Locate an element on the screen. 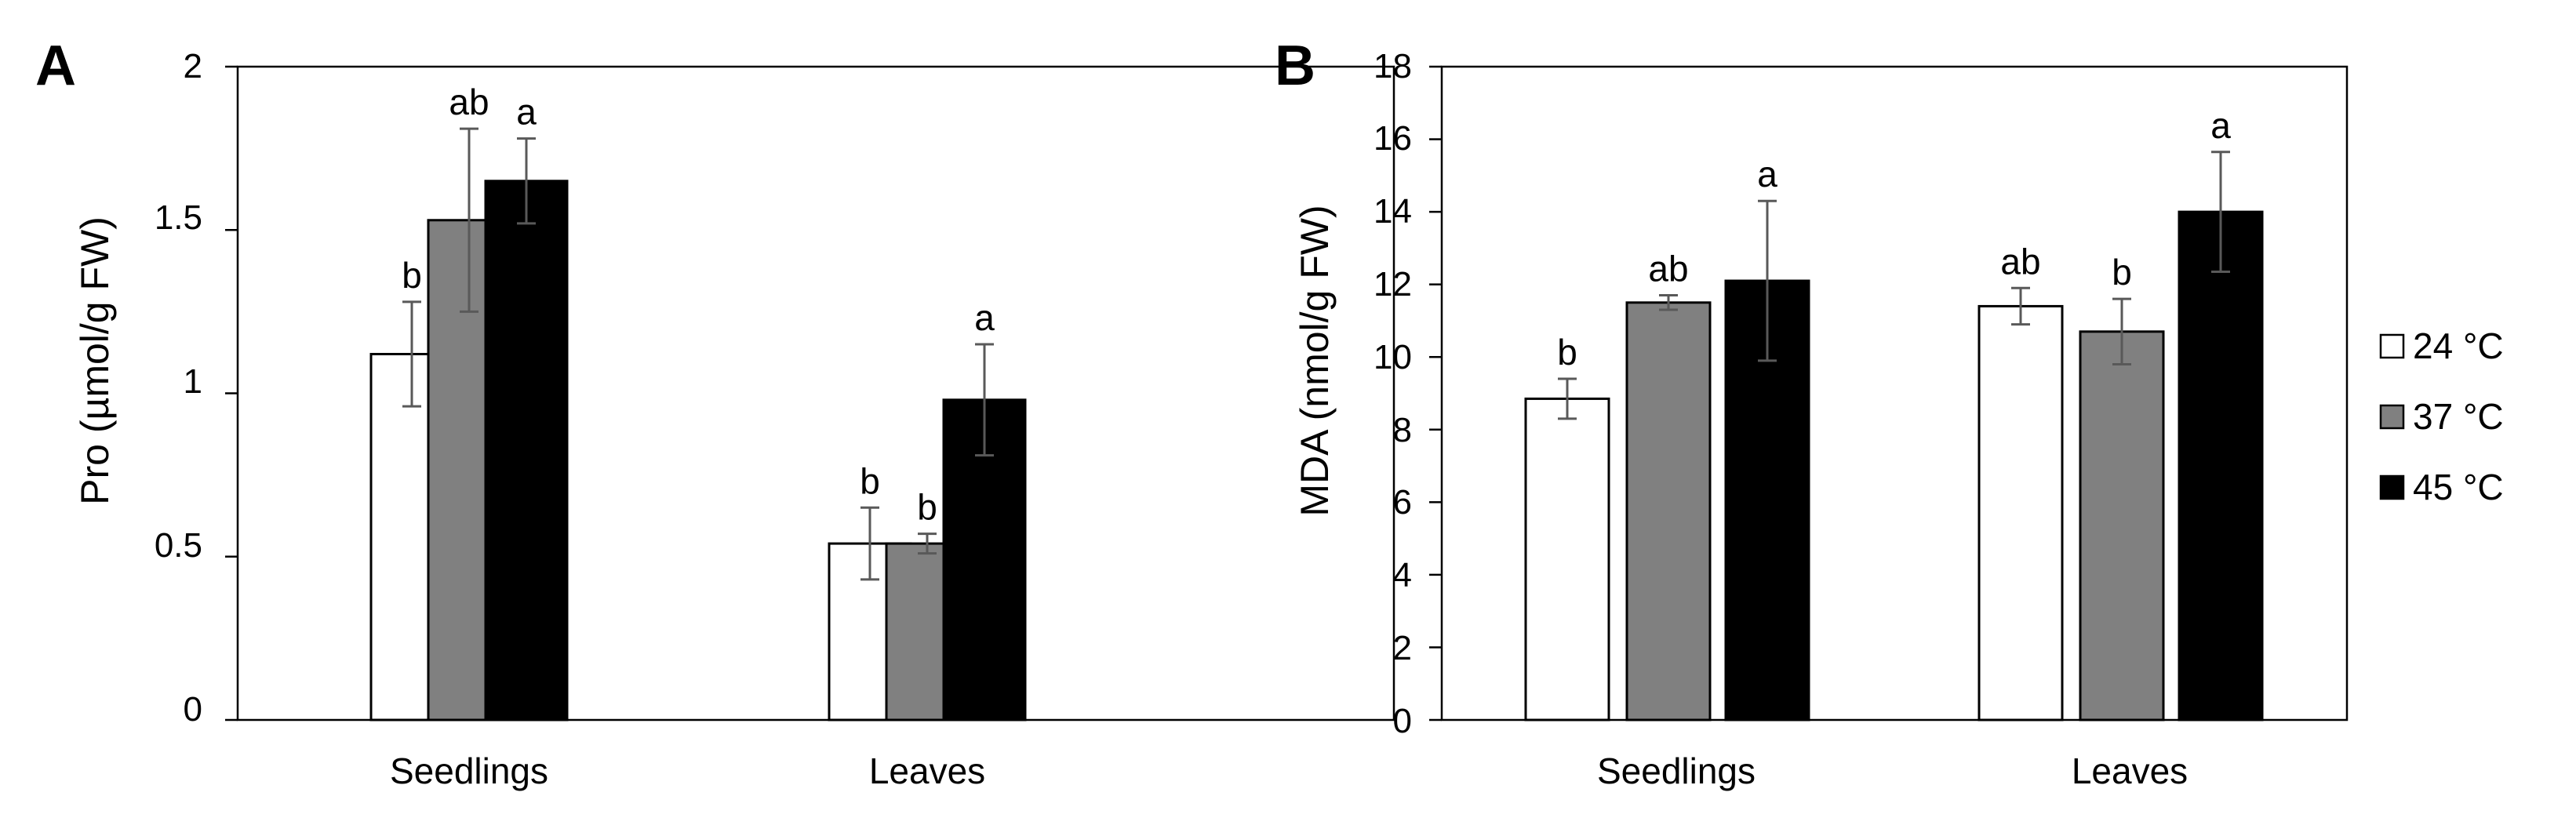 Image resolution: width=2576 pixels, height=836 pixels. bar-leaves-37c is located at coordinates (2122, 526).